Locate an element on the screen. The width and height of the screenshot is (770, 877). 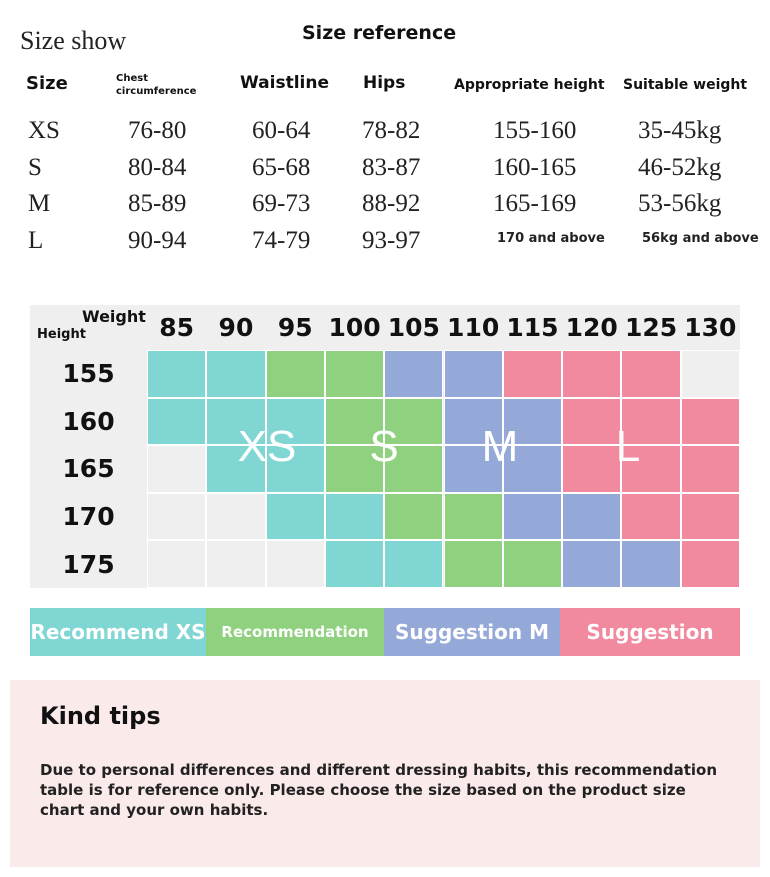
size-label: XS is located at coordinates (267, 446).